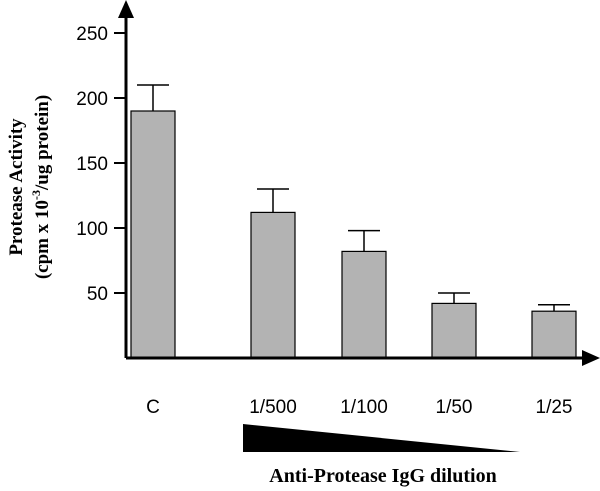  Describe the element at coordinates (97, 294) in the screenshot. I see `y-tick-label-50: 50` at that location.